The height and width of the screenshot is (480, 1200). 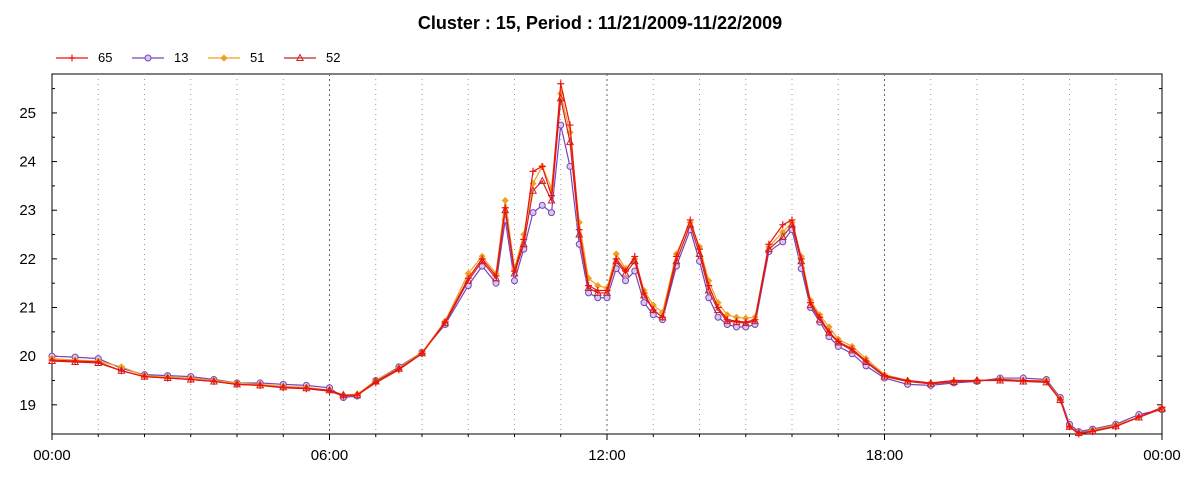 I want to click on y-tick-label: 24, so click(x=27, y=162).